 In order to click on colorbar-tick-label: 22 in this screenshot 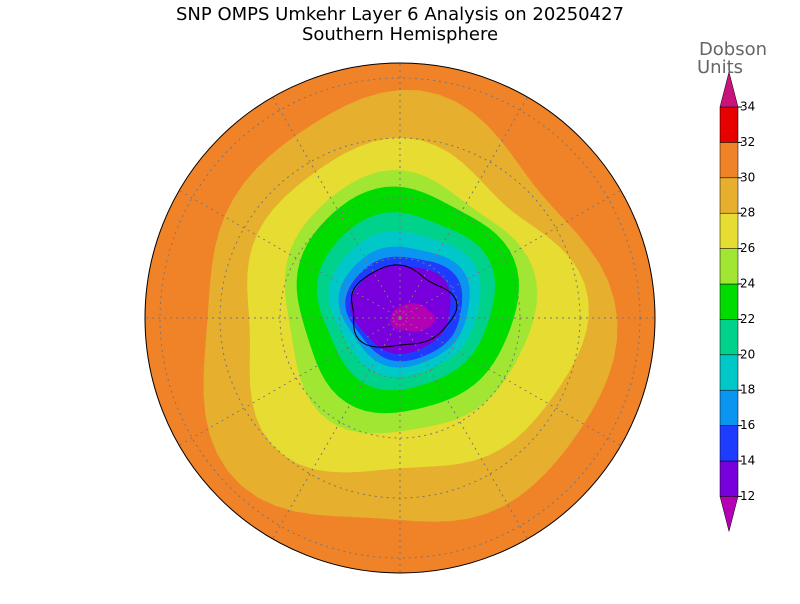, I will do `click(747, 319)`.